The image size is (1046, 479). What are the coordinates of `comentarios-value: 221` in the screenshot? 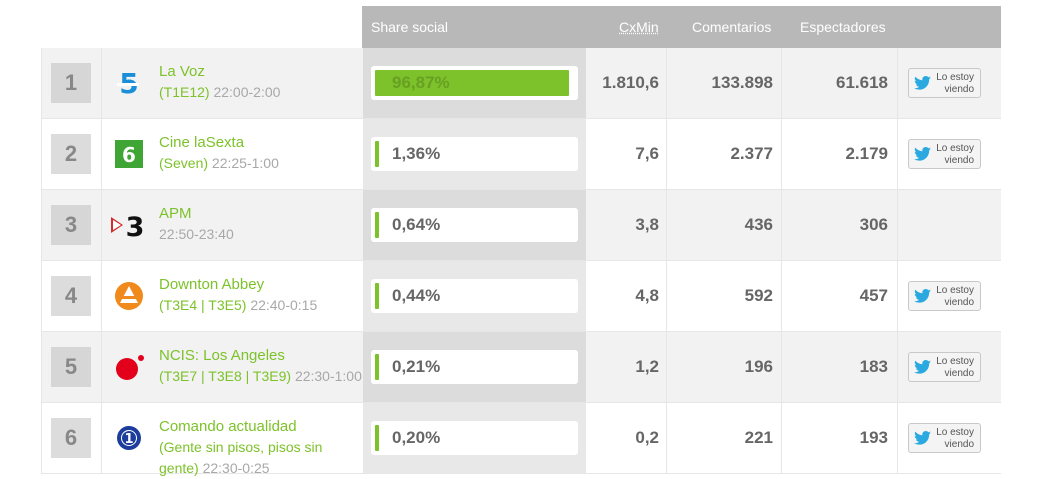 It's located at (758, 437).